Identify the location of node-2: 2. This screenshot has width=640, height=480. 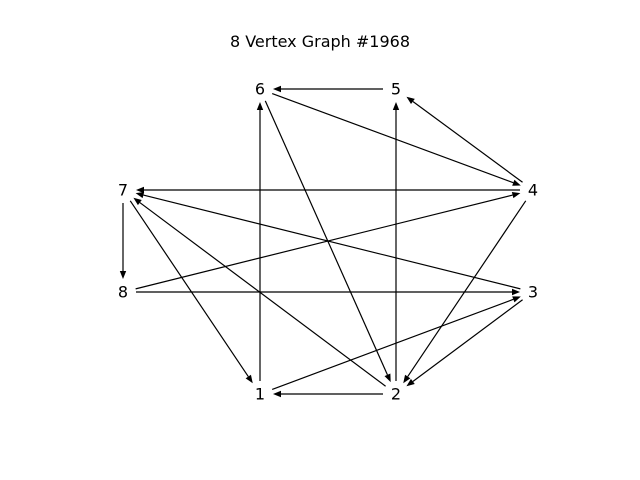
(396, 394).